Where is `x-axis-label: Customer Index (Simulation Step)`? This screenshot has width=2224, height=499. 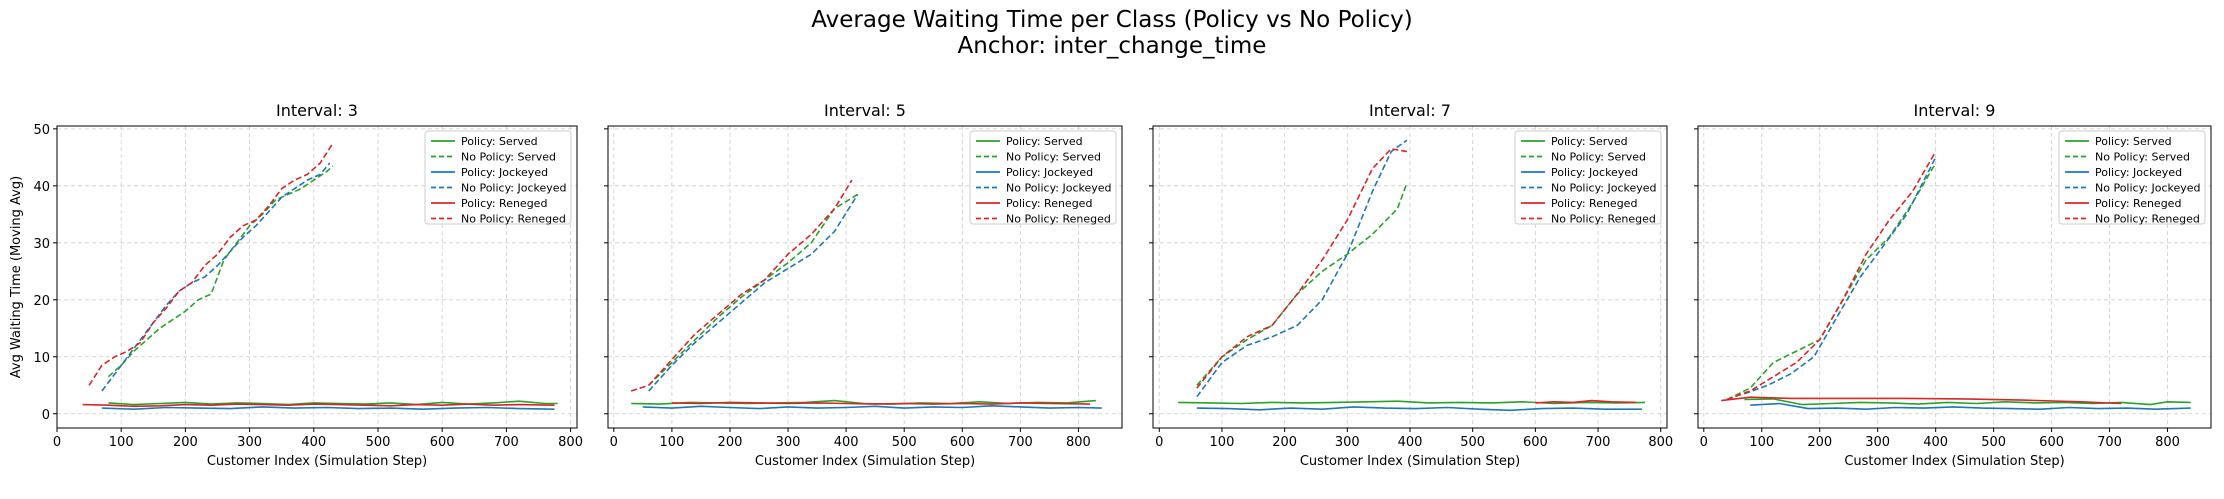
x-axis-label: Customer Index (Simulation Step) is located at coordinates (317, 461).